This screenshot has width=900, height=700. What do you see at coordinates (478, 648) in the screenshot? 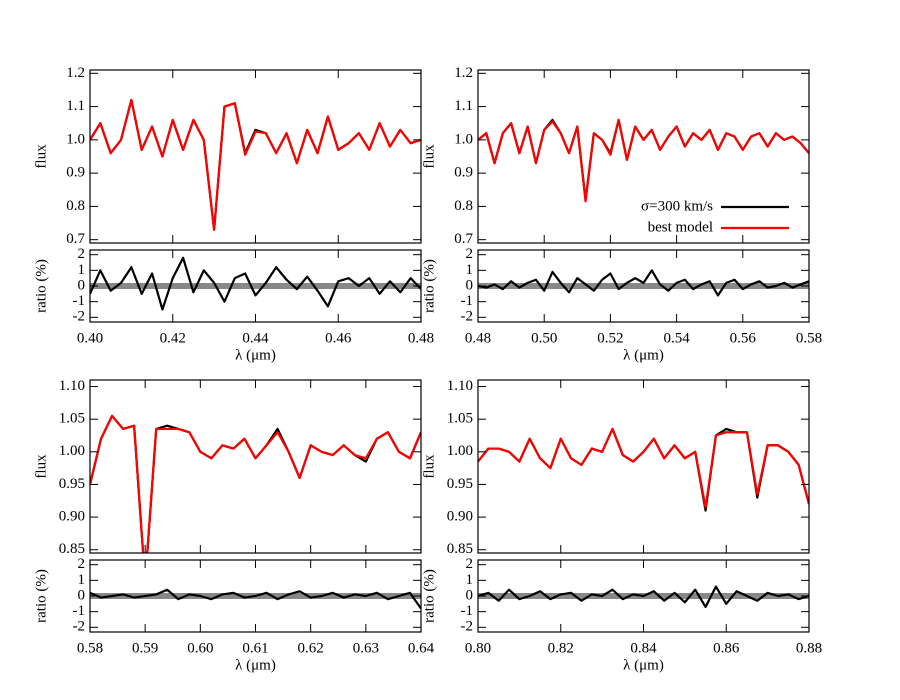
I see `x-tick-label: 0.80` at bounding box center [478, 648].